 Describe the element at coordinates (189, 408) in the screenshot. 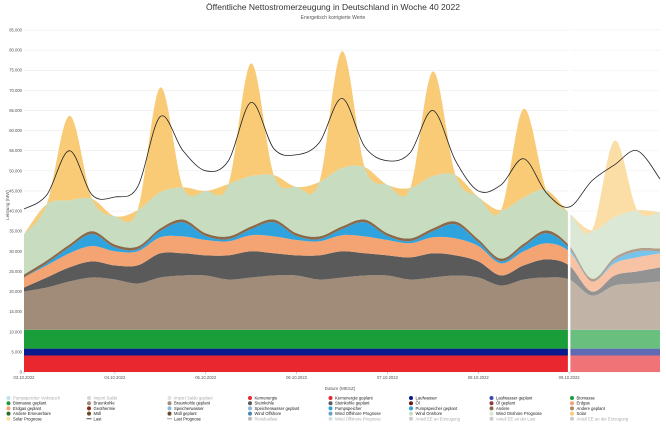

I see `legend-label: Speicherwasser` at that location.